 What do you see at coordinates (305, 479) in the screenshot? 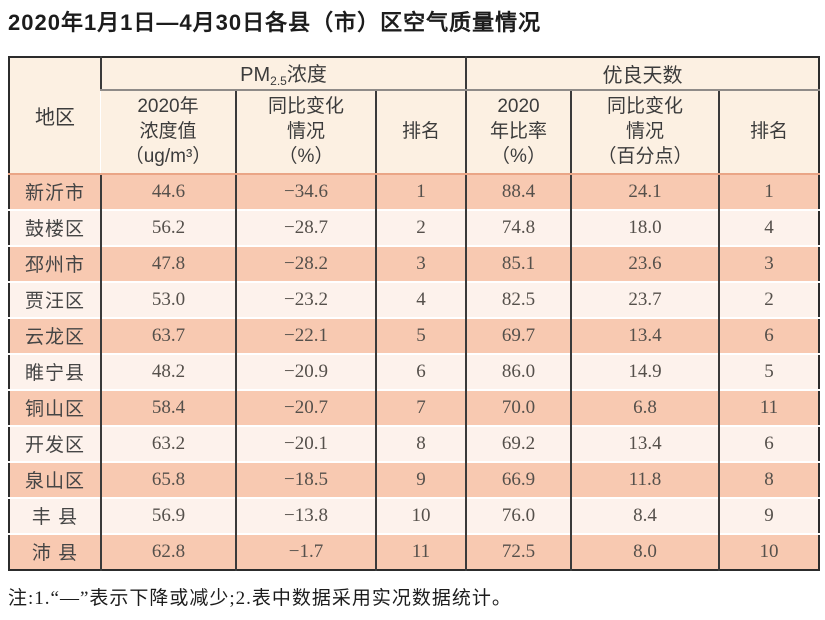
I see `pm-change-cell: −18.5` at bounding box center [305, 479].